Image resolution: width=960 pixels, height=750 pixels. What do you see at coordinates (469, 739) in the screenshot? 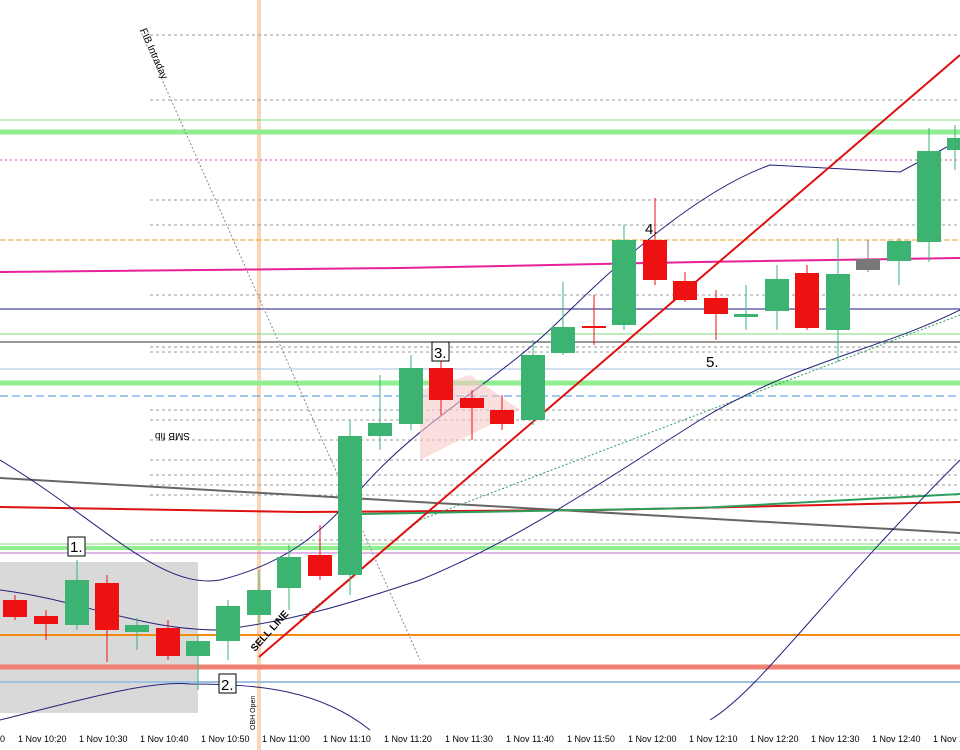
I see `x-tick-label: 1 Nov 11:30` at bounding box center [469, 739].